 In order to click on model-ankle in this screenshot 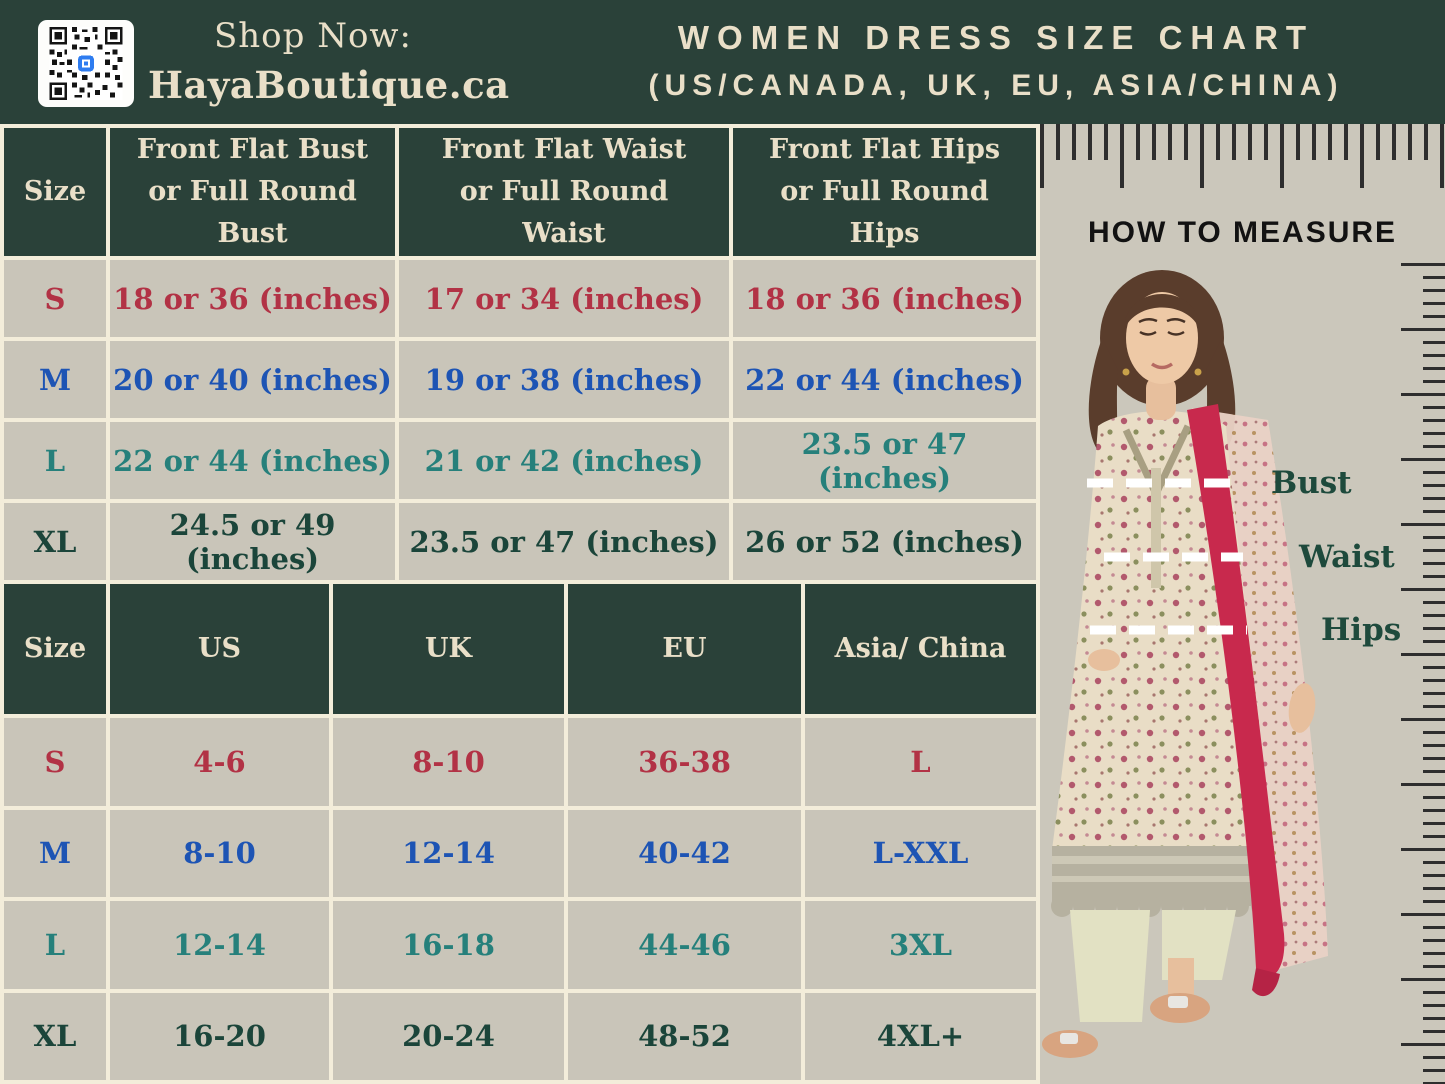, I will do `click(1181, 977)`.